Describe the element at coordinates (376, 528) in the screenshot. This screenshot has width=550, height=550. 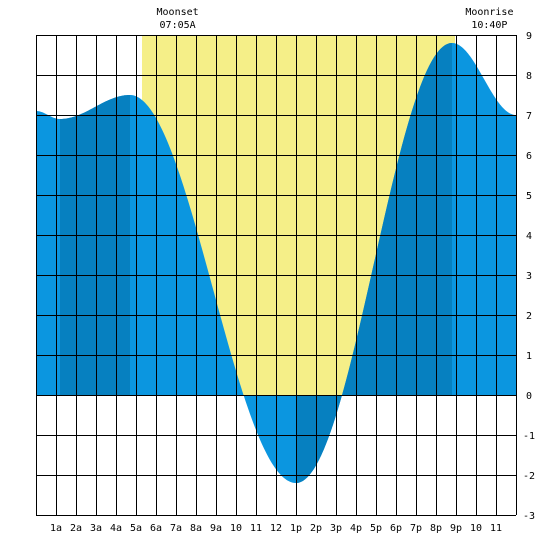
I see `x-tick-label: 5p` at that location.